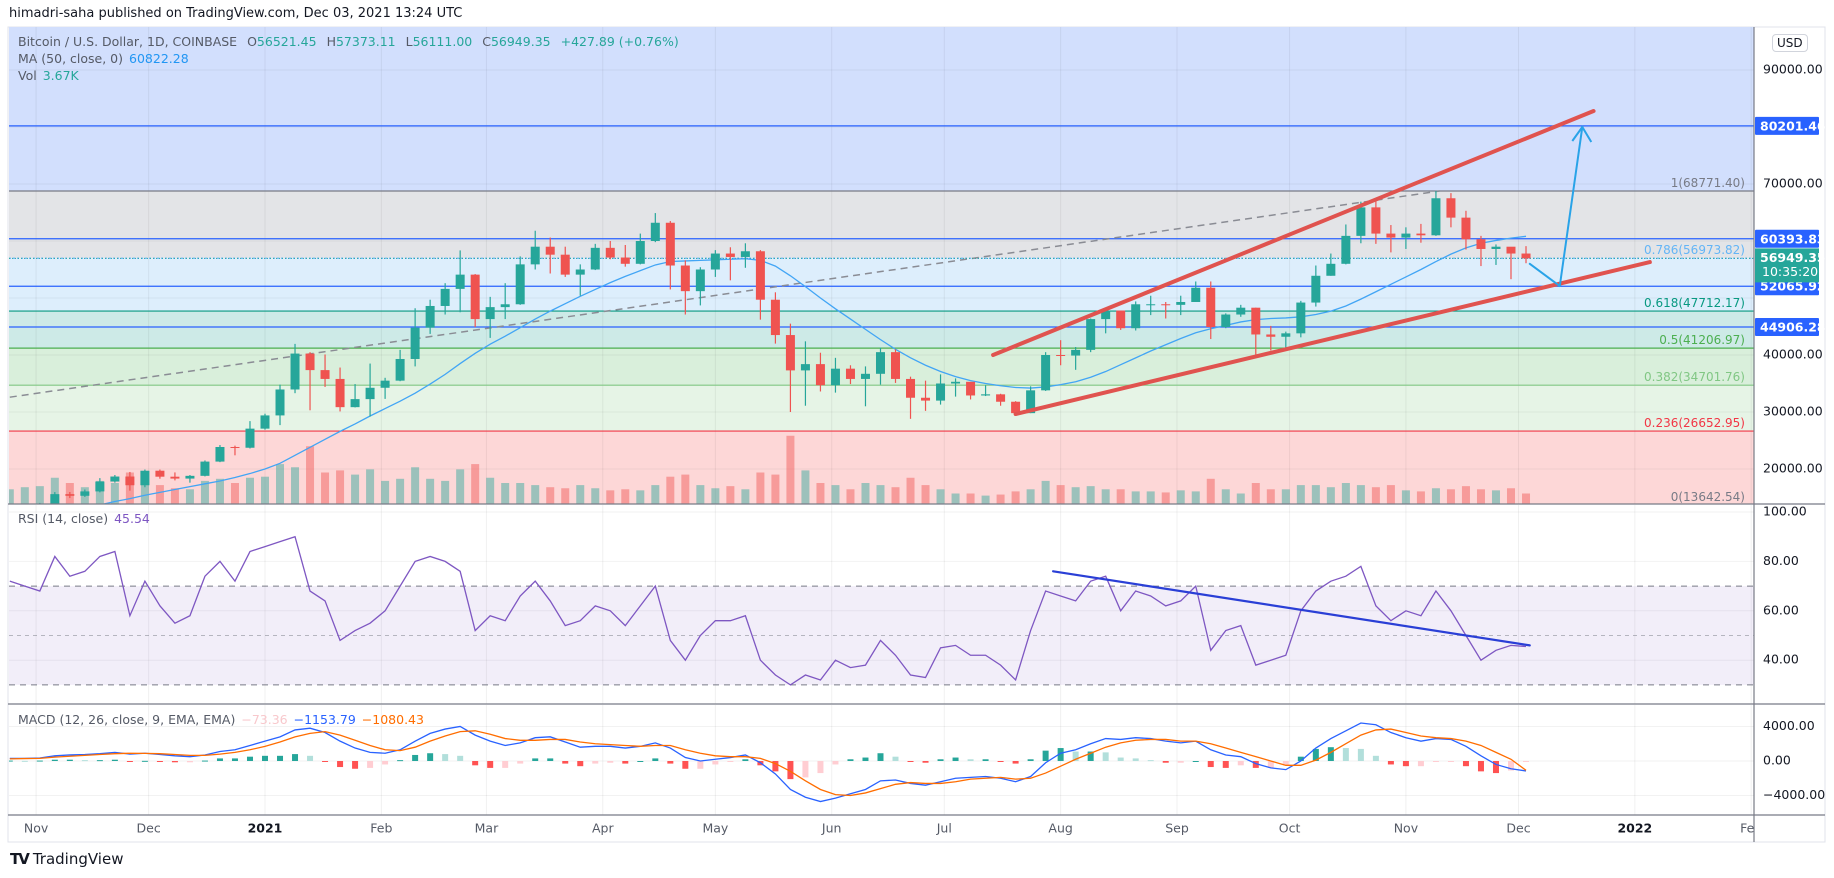 This screenshot has width=1834, height=878. I want to click on macd-pane, so click(880, 760).